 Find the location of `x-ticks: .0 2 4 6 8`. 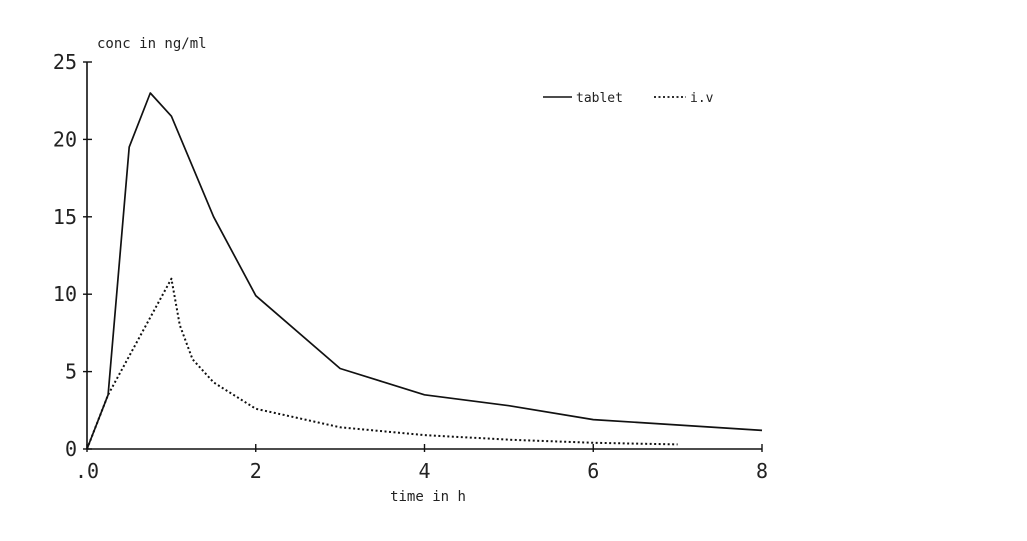

x-ticks: .0 2 4 6 8 is located at coordinates (421, 463).